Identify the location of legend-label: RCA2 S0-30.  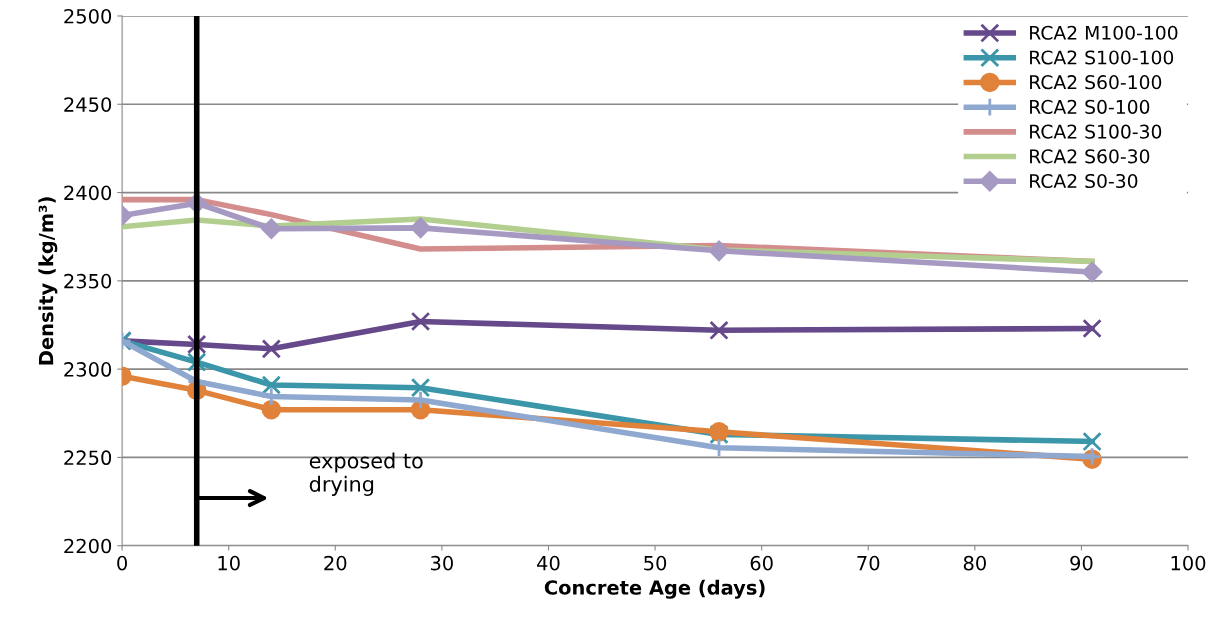
(1084, 181).